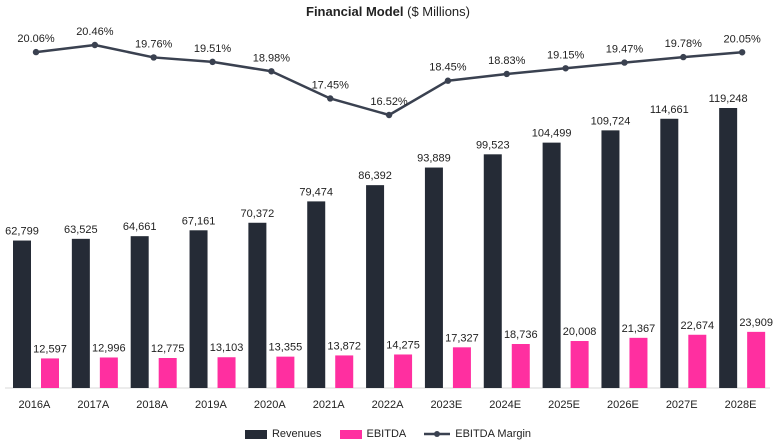 Image resolution: width=776 pixels, height=446 pixels. What do you see at coordinates (140, 227) in the screenshot?
I see `revenue-label-2018A: 64,661` at bounding box center [140, 227].